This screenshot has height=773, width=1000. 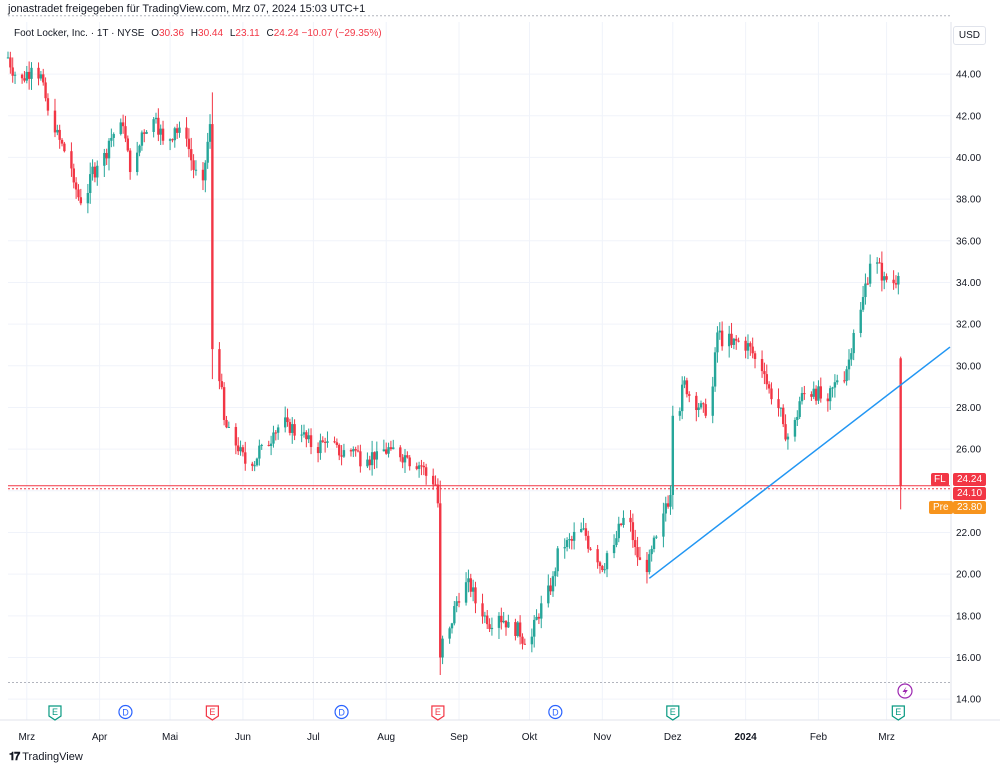 I want to click on close-label: C, so click(x=270, y=33).